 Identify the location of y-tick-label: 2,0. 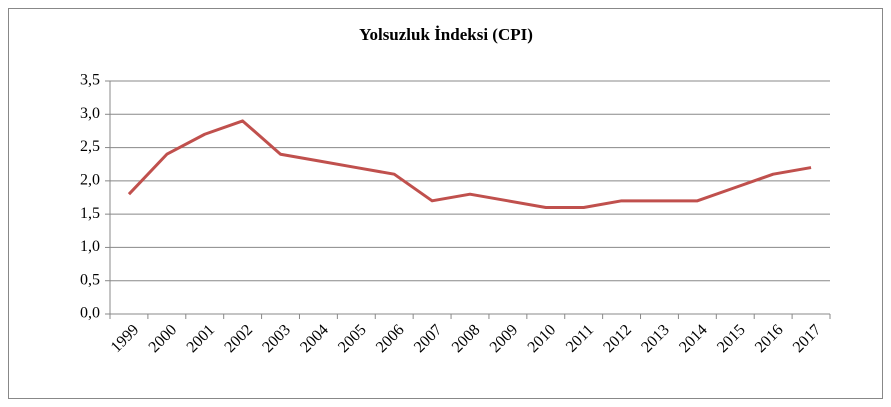
(90, 180).